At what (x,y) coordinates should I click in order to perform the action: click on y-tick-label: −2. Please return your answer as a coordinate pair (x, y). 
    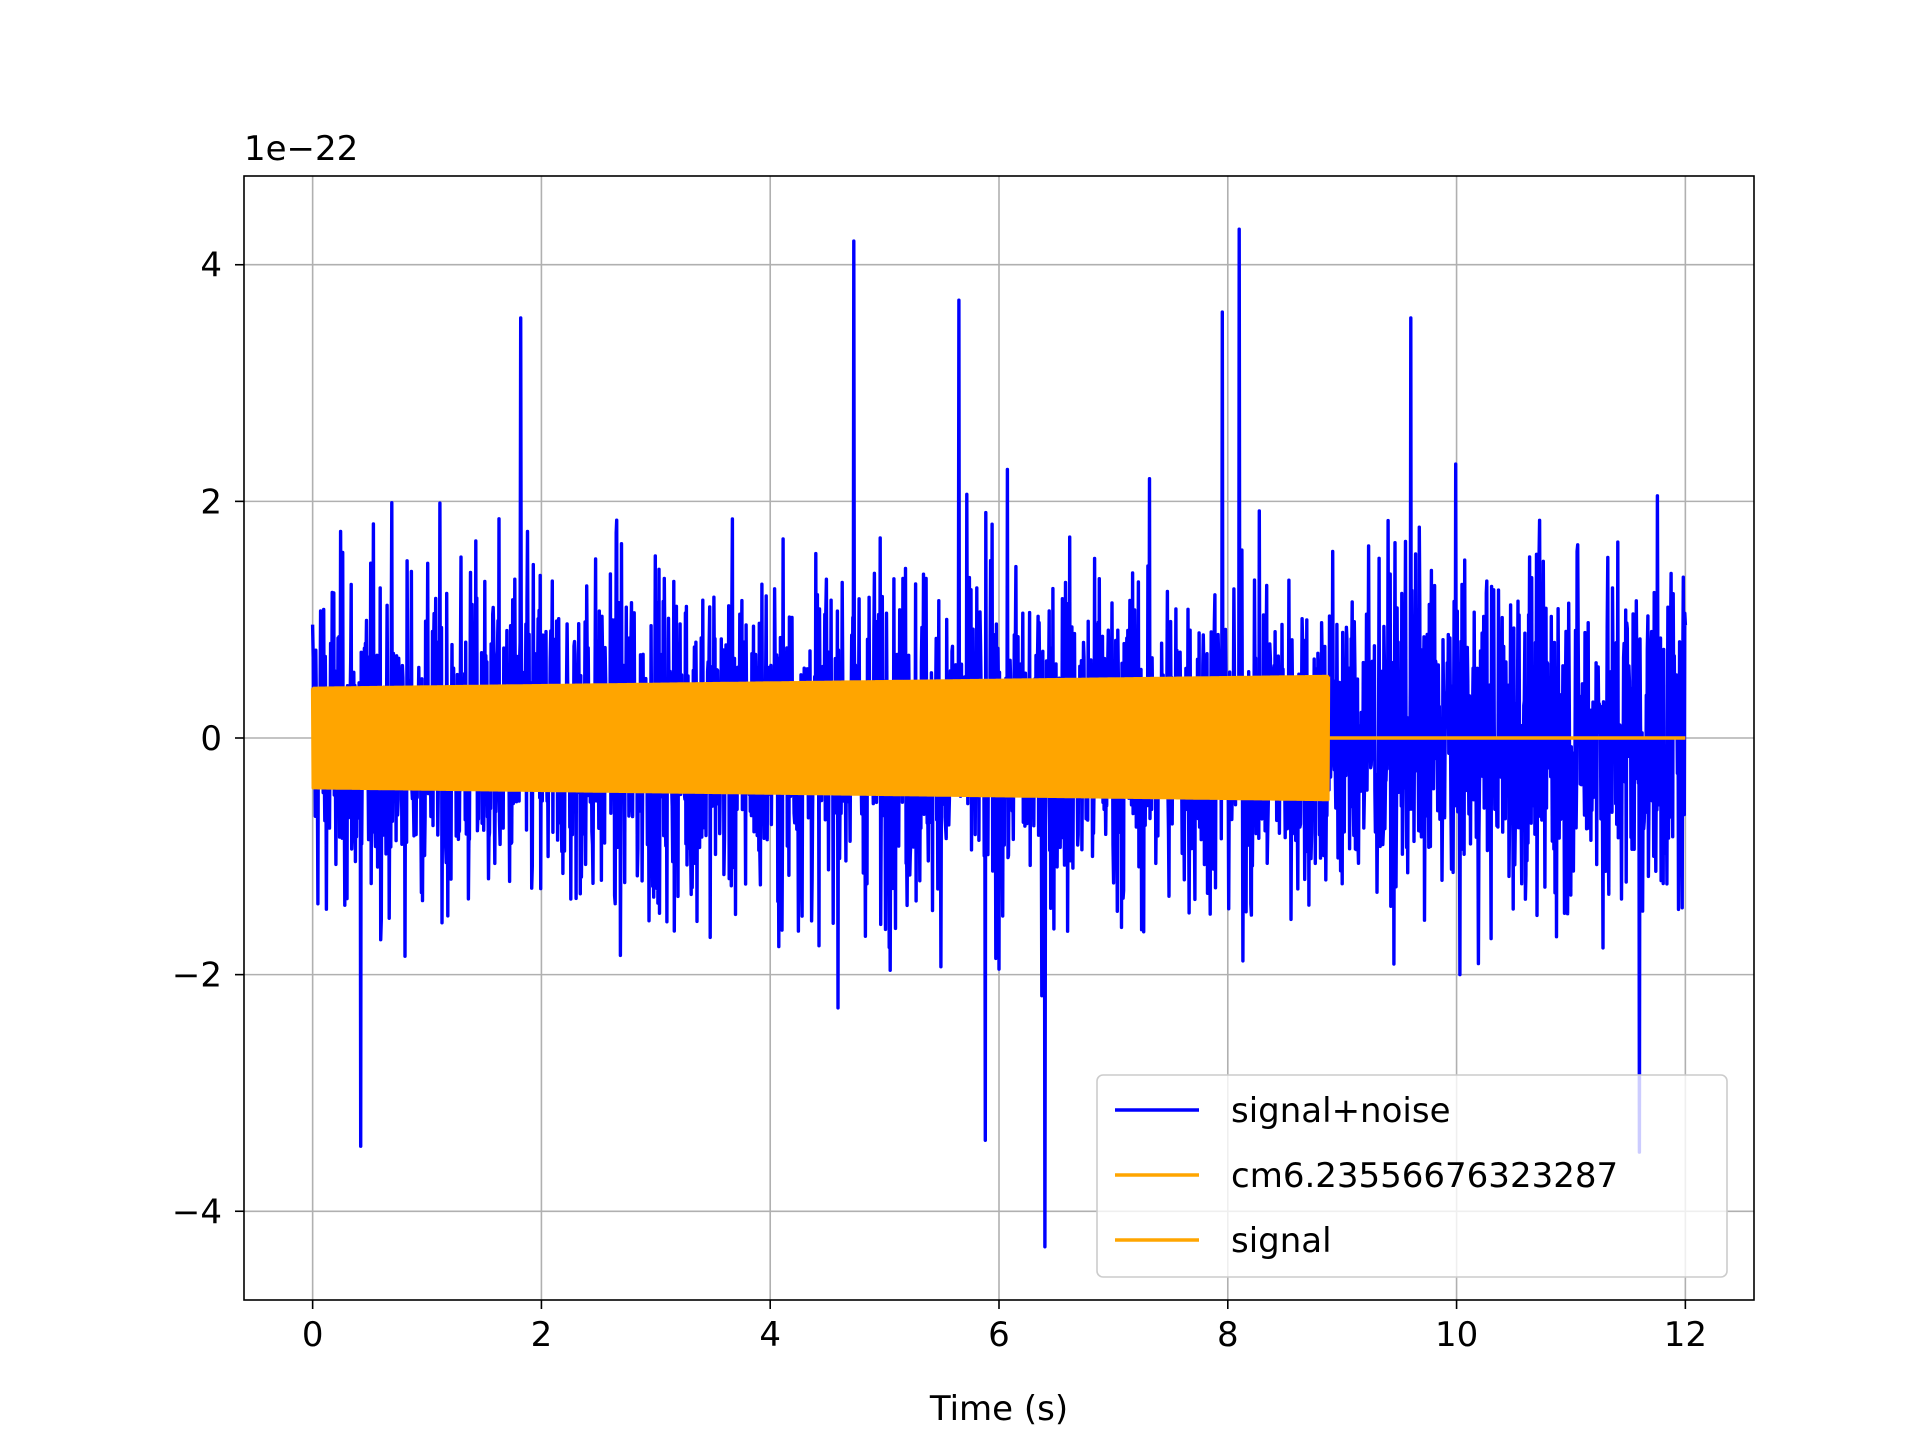
    Looking at the image, I should click on (197, 976).